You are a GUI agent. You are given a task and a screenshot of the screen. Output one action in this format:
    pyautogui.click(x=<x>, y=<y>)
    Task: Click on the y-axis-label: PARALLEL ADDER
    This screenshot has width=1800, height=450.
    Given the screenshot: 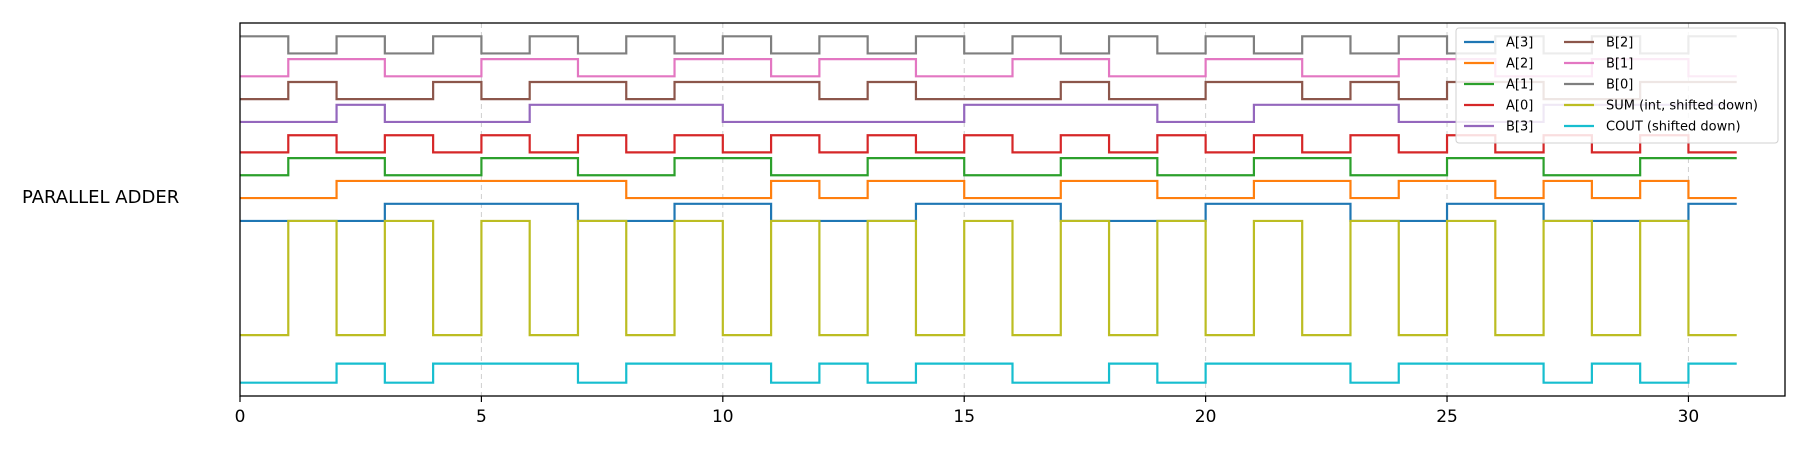 What is the action you would take?
    pyautogui.click(x=100, y=197)
    